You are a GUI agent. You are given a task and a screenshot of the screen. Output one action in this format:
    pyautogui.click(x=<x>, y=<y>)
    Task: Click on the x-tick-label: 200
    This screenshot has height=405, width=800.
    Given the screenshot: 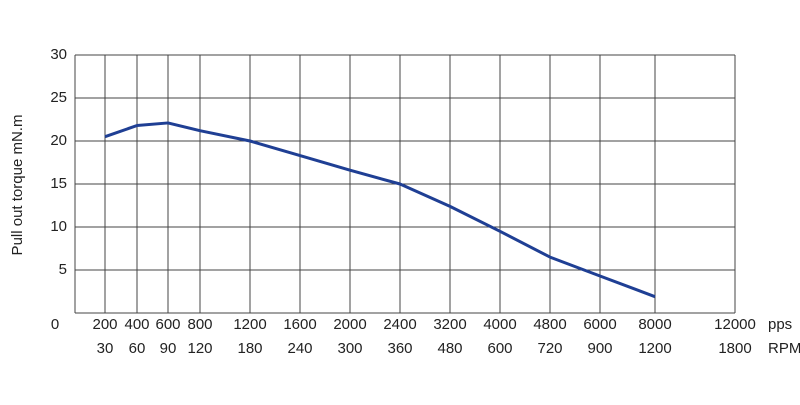 What is the action you would take?
    pyautogui.click(x=104, y=324)
    